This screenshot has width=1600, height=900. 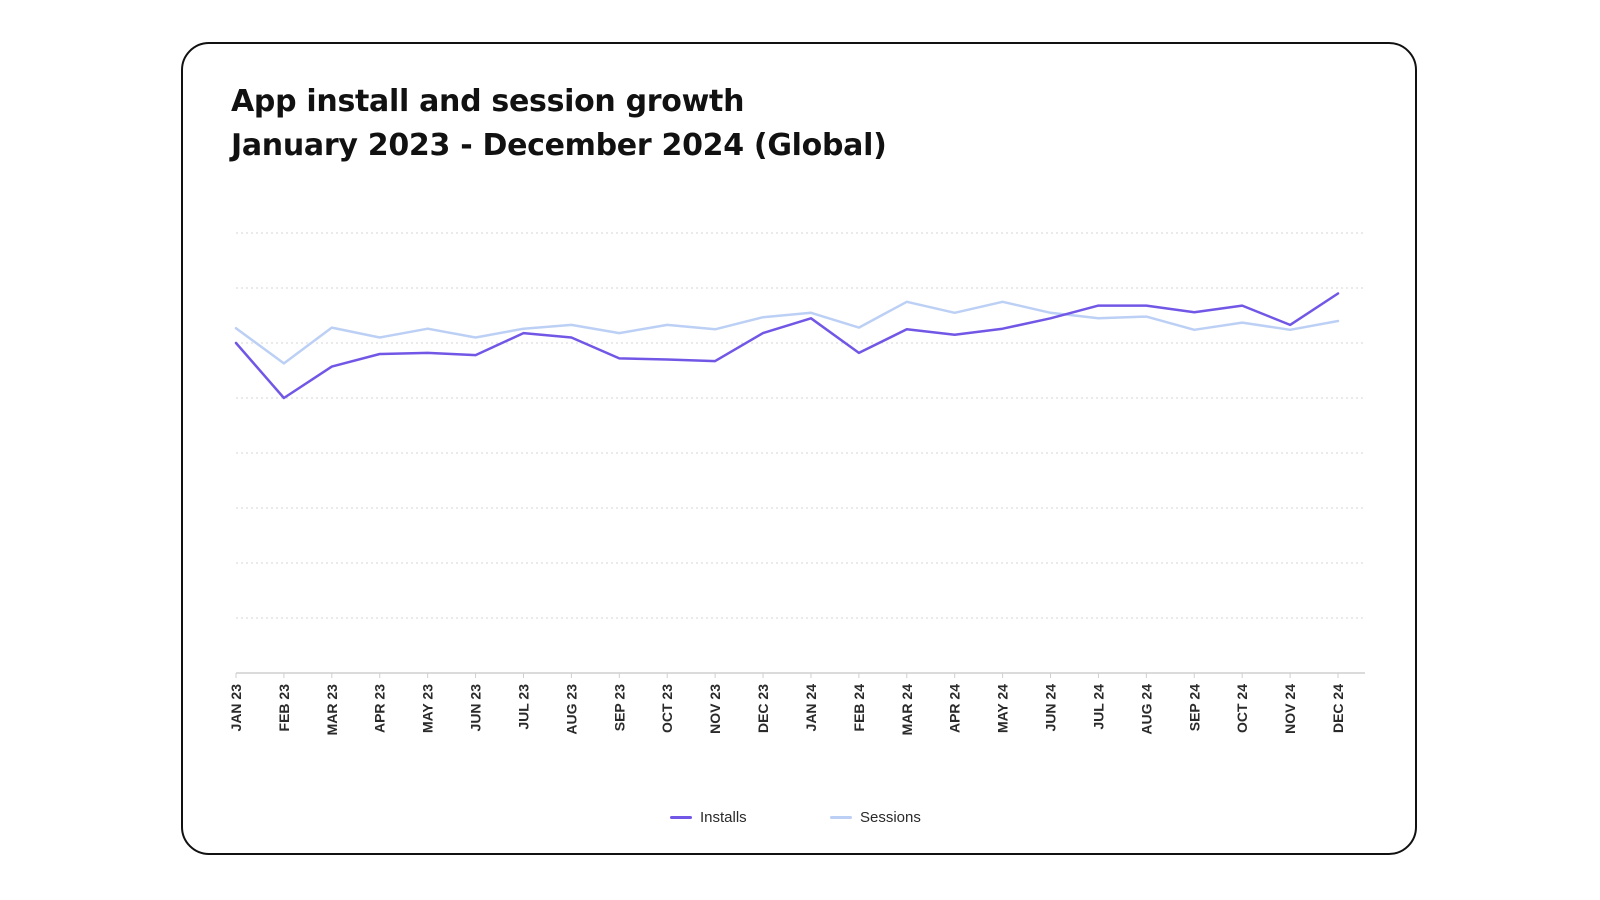 I want to click on x-tick-label: AUG 23, so click(x=571, y=709).